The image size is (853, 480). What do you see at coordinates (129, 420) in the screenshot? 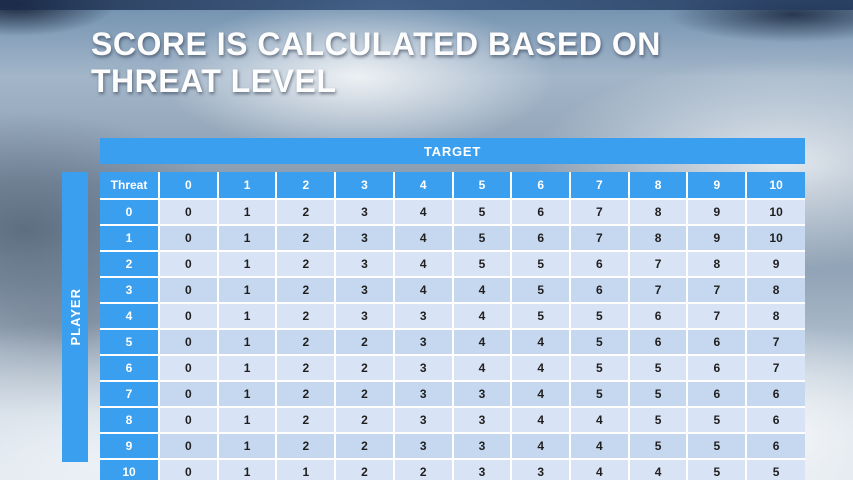
I see `row-label: 8` at bounding box center [129, 420].